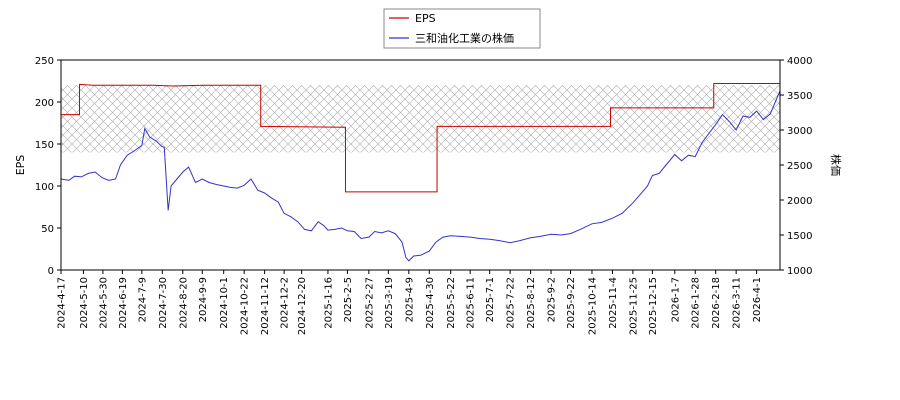 The image size is (900, 400). I want to click on x-tick-label: 2024-4-17, so click(62, 303).